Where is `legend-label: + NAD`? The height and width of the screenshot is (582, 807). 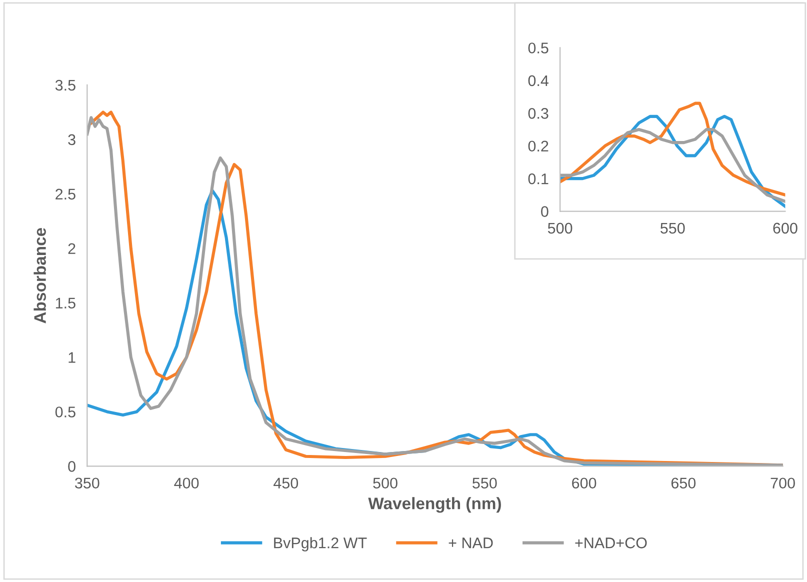 legend-label: + NAD is located at coordinates (470, 543).